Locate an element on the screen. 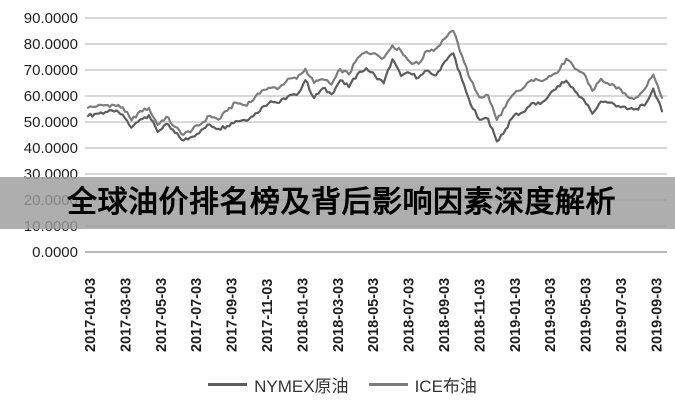 This screenshot has height=400, width=675. svg-text: 2018-03-03 is located at coordinates (339, 315).